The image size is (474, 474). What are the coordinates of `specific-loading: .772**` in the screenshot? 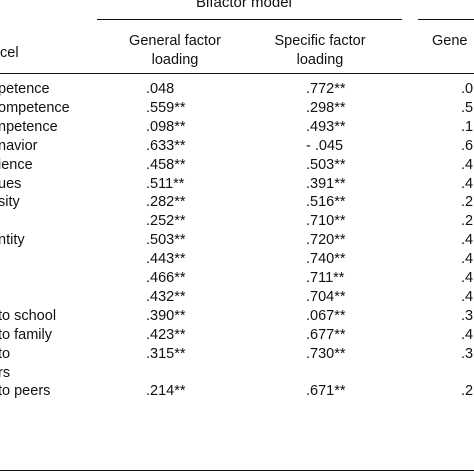 It's located at (326, 89).